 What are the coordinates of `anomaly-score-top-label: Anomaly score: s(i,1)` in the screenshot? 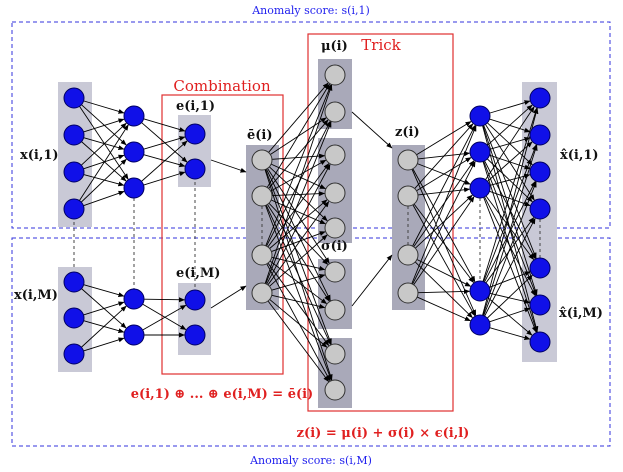 It's located at (310, 10).